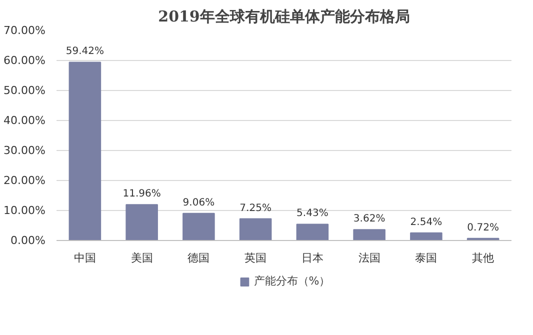 The image size is (533, 335). I want to click on y-tick-label: 30.00%, so click(25, 150).